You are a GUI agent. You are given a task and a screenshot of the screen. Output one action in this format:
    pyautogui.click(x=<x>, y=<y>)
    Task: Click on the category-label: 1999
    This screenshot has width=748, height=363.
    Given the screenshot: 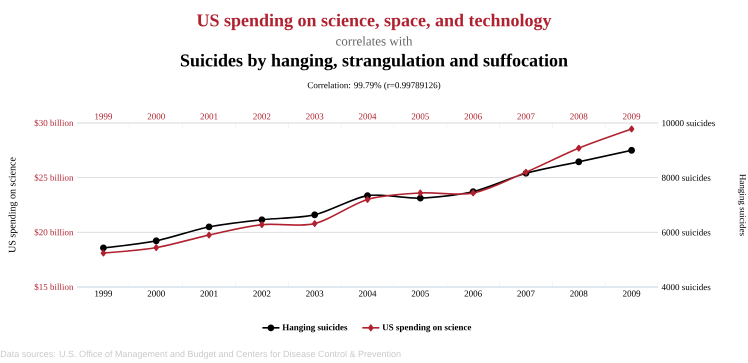 What is the action you would take?
    pyautogui.click(x=103, y=293)
    